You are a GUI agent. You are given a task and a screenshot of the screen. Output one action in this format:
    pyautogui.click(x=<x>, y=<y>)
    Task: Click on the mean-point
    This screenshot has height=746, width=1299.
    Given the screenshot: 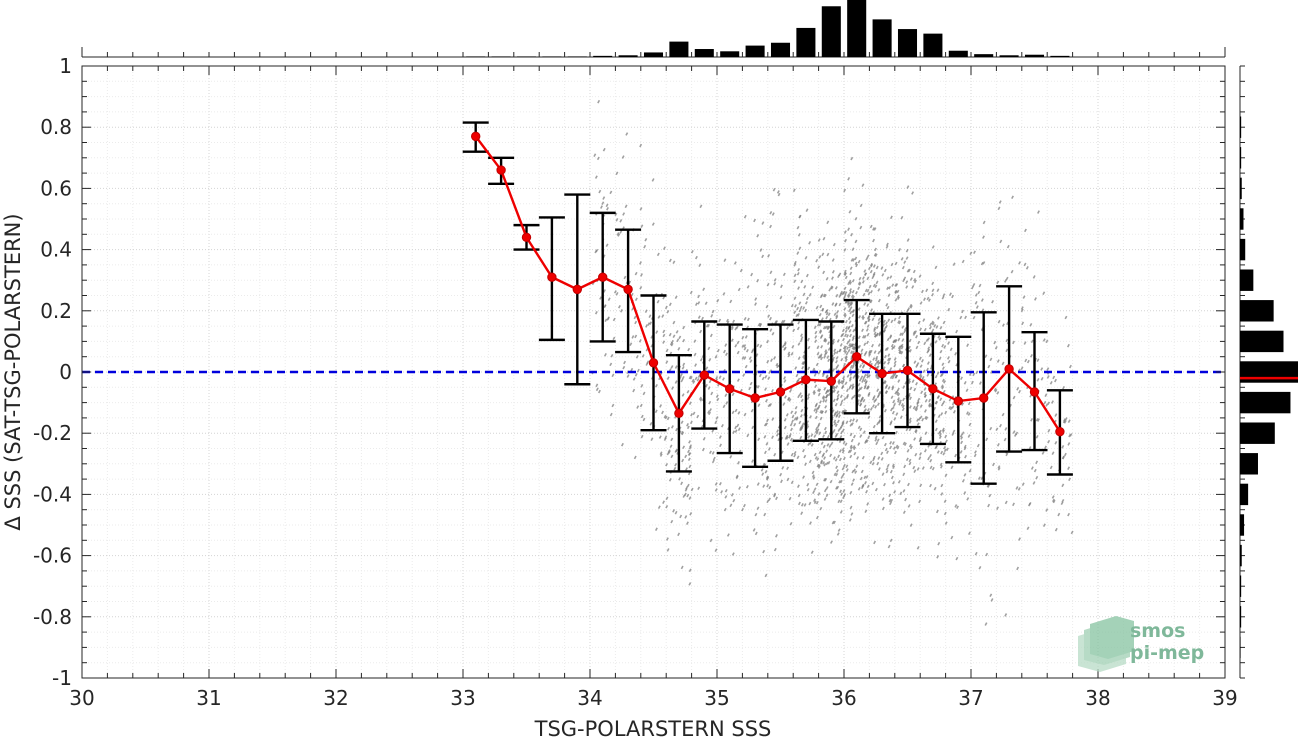 What is the action you would take?
    pyautogui.click(x=1060, y=431)
    